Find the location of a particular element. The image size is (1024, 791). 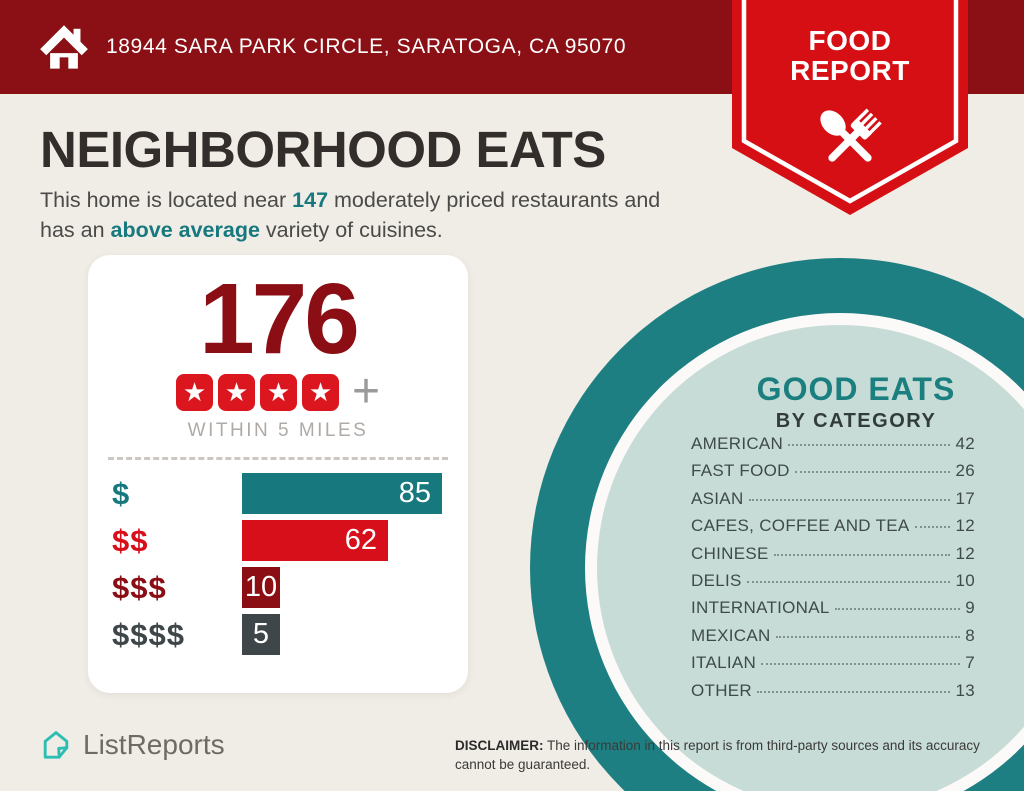

category-label: OTHER is located at coordinates (721, 690).